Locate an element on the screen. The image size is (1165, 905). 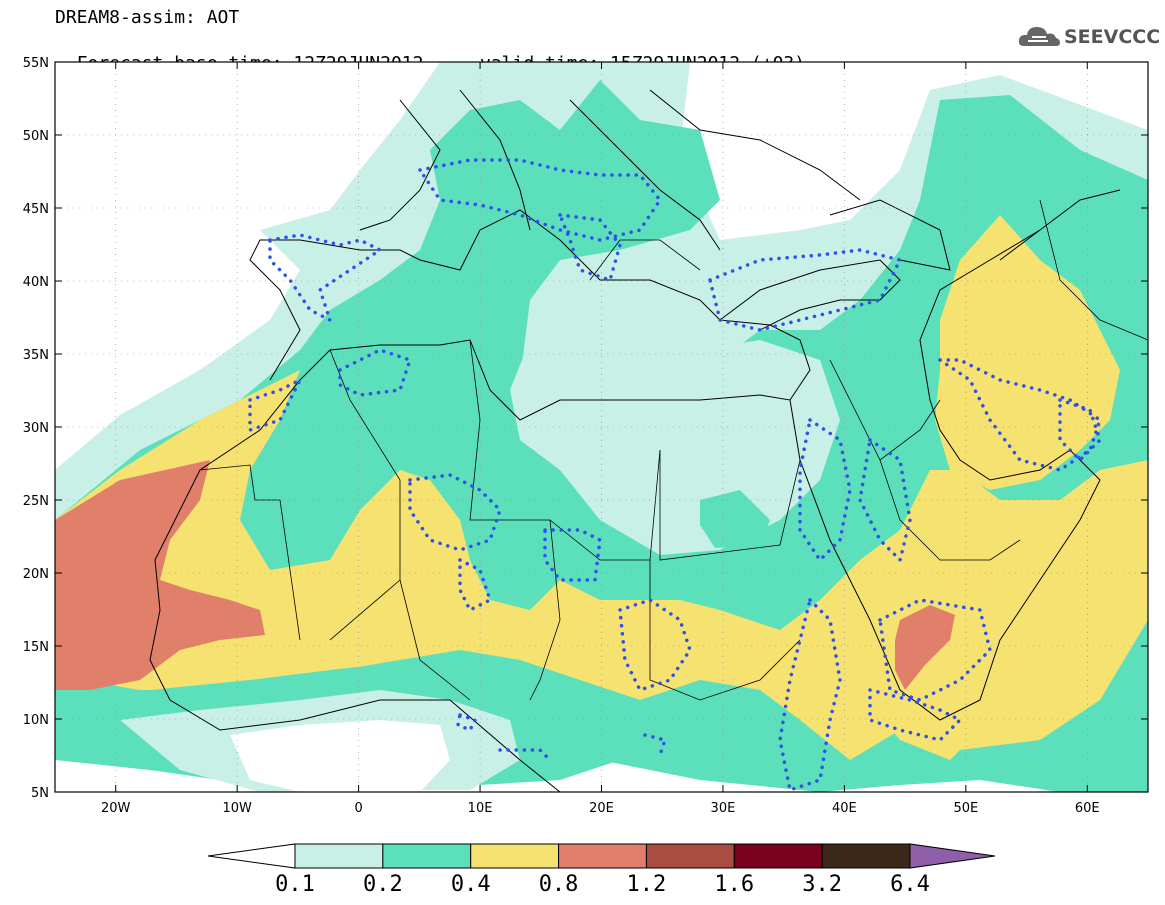
lat-label: 55N is located at coordinates (36, 63).